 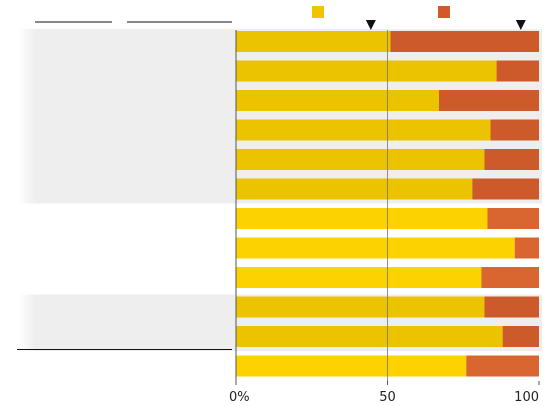 I want to click on x-tick-label-1: 50, so click(x=387, y=397).